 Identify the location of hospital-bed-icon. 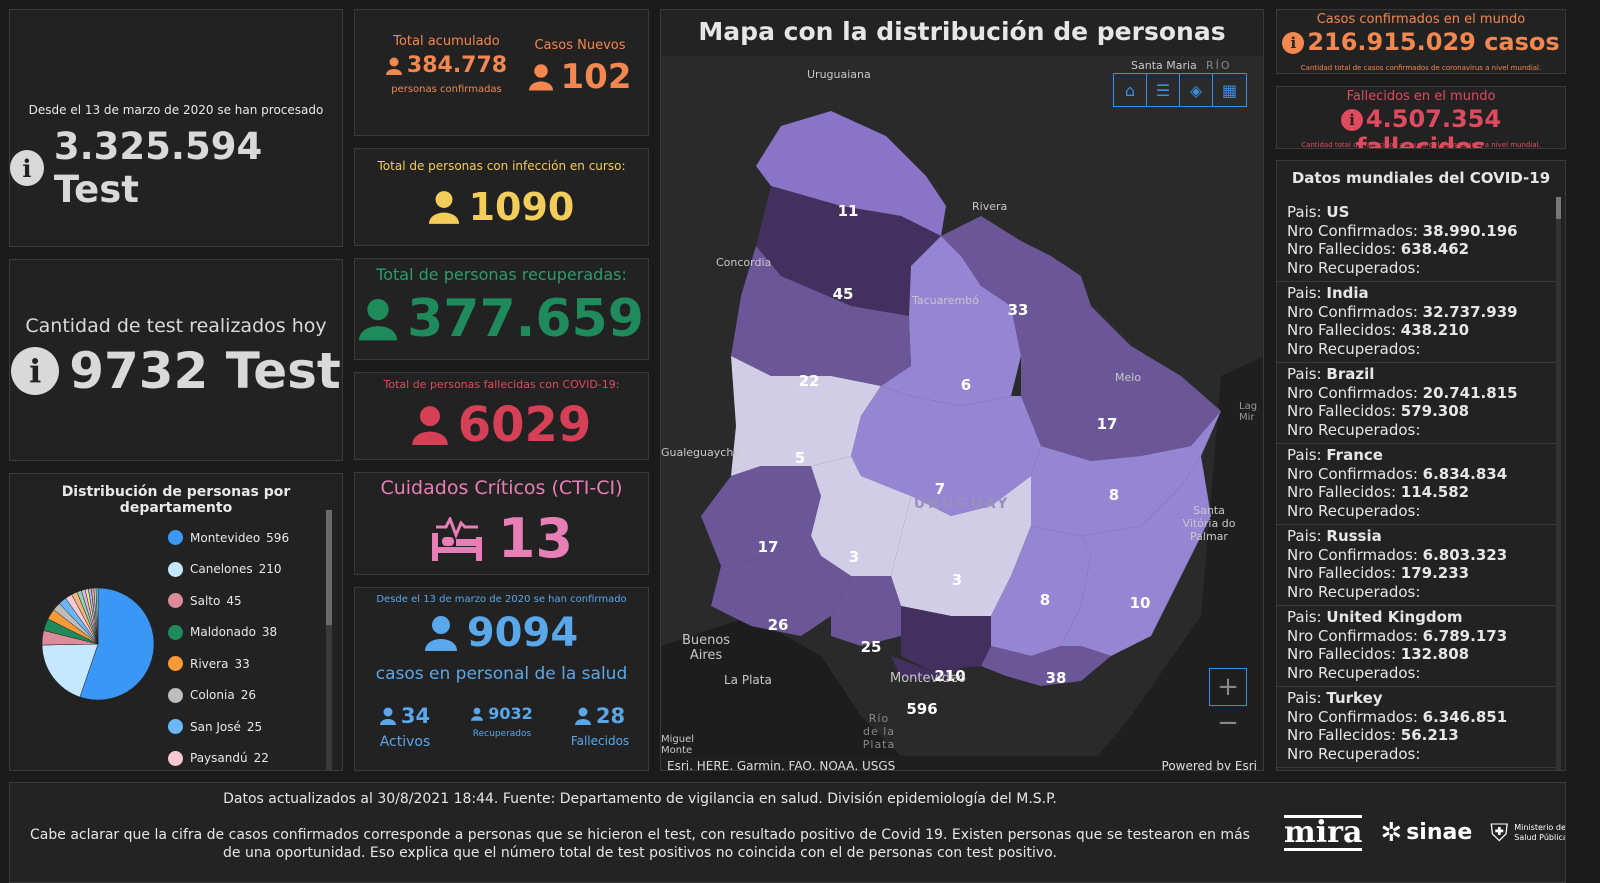
(456, 538).